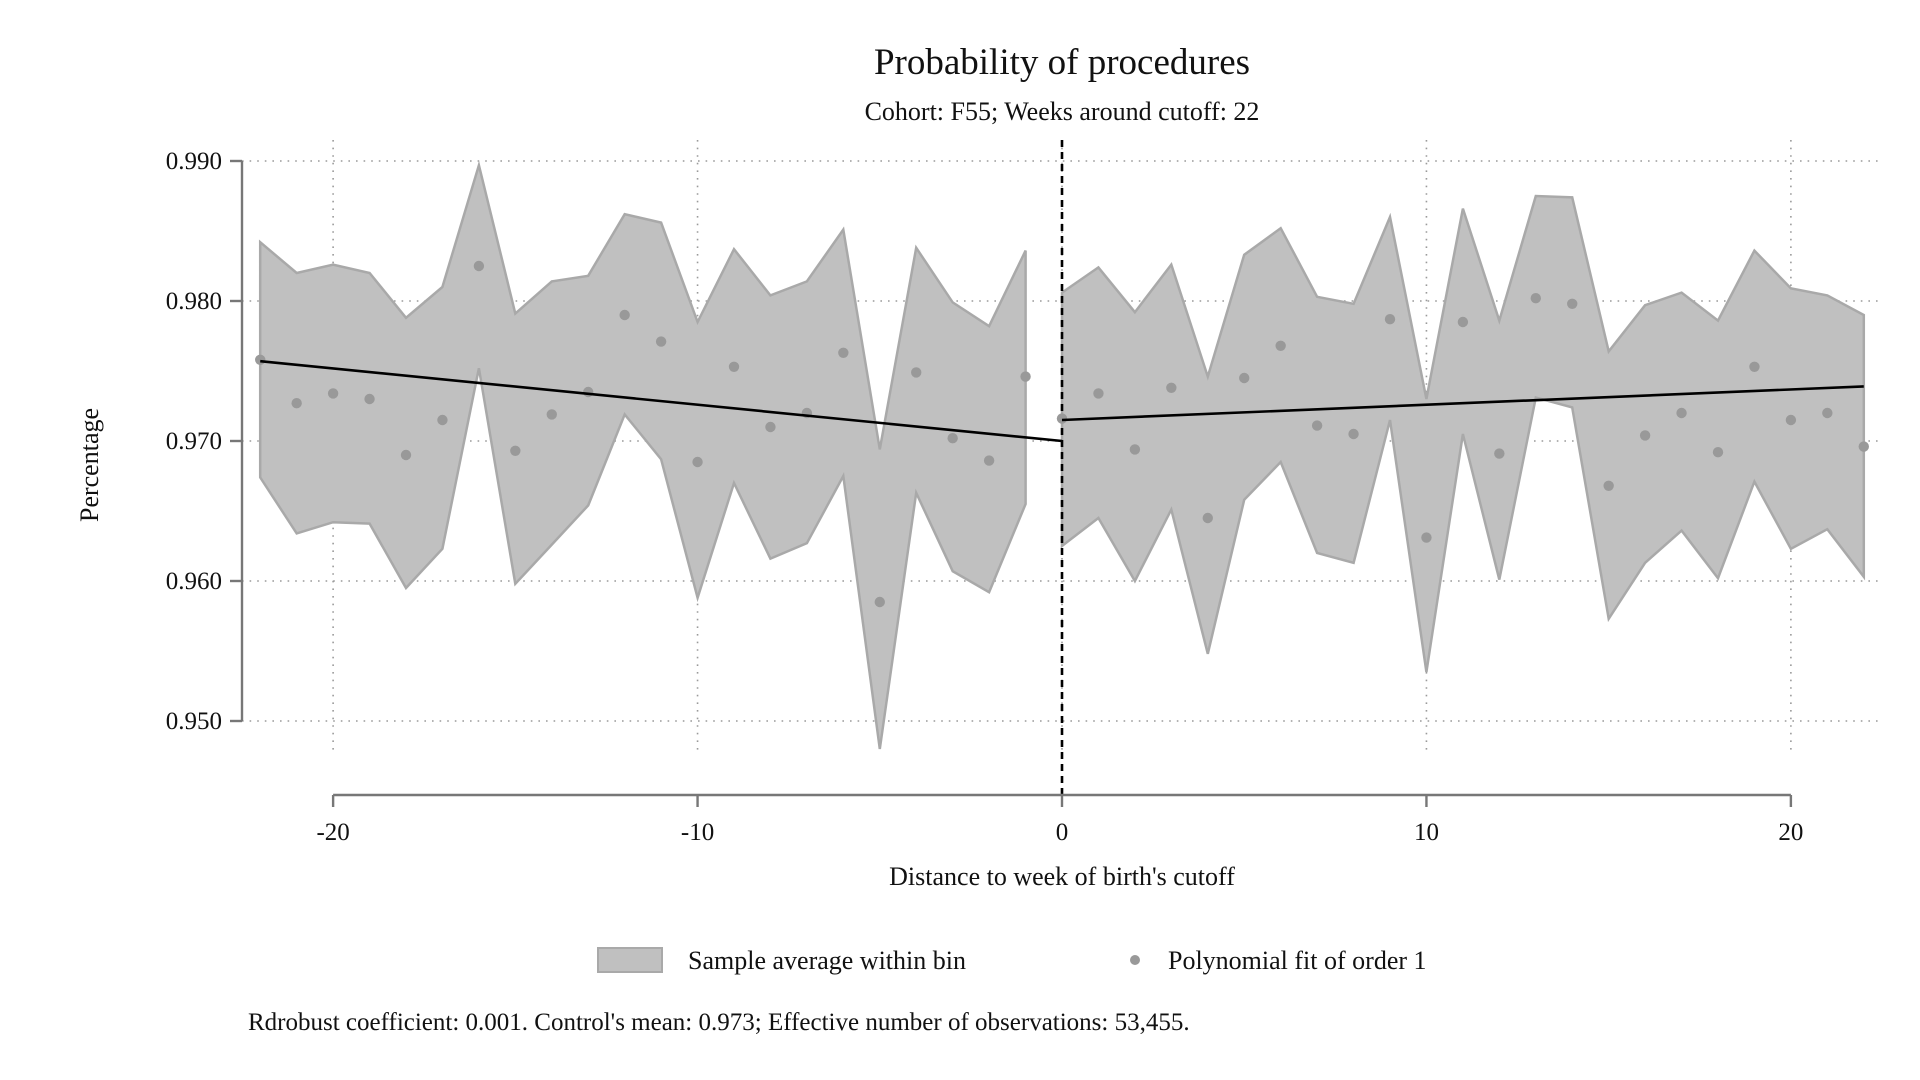 The width and height of the screenshot is (1920, 1080). What do you see at coordinates (1062, 876) in the screenshot?
I see `x-axis-title: Distance to week of birth's cutoff` at bounding box center [1062, 876].